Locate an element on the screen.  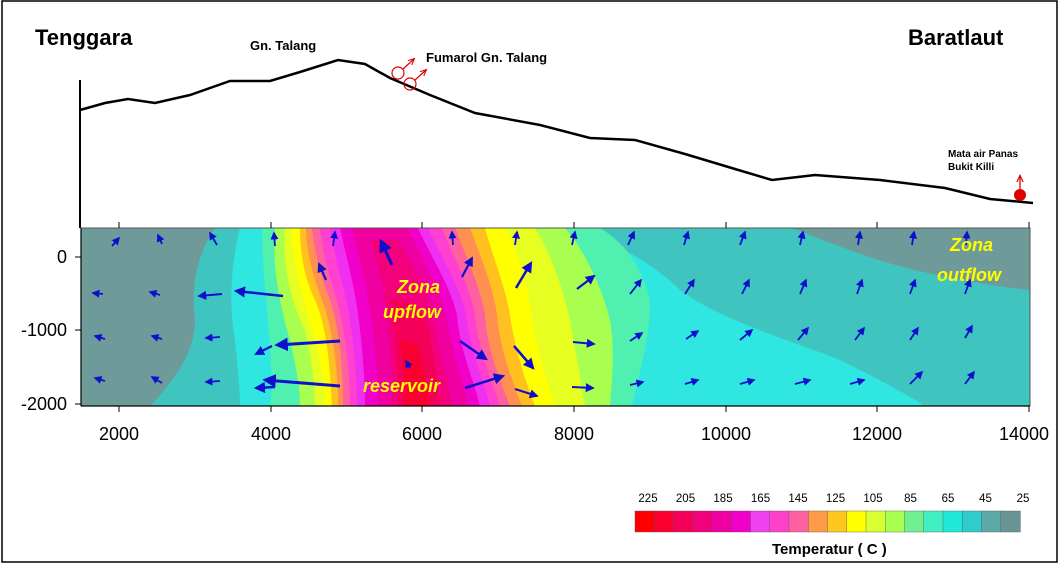
x-axis-labels: 2000 4000 6000 8000 10000 12000 14000 is located at coordinates (574, 434).